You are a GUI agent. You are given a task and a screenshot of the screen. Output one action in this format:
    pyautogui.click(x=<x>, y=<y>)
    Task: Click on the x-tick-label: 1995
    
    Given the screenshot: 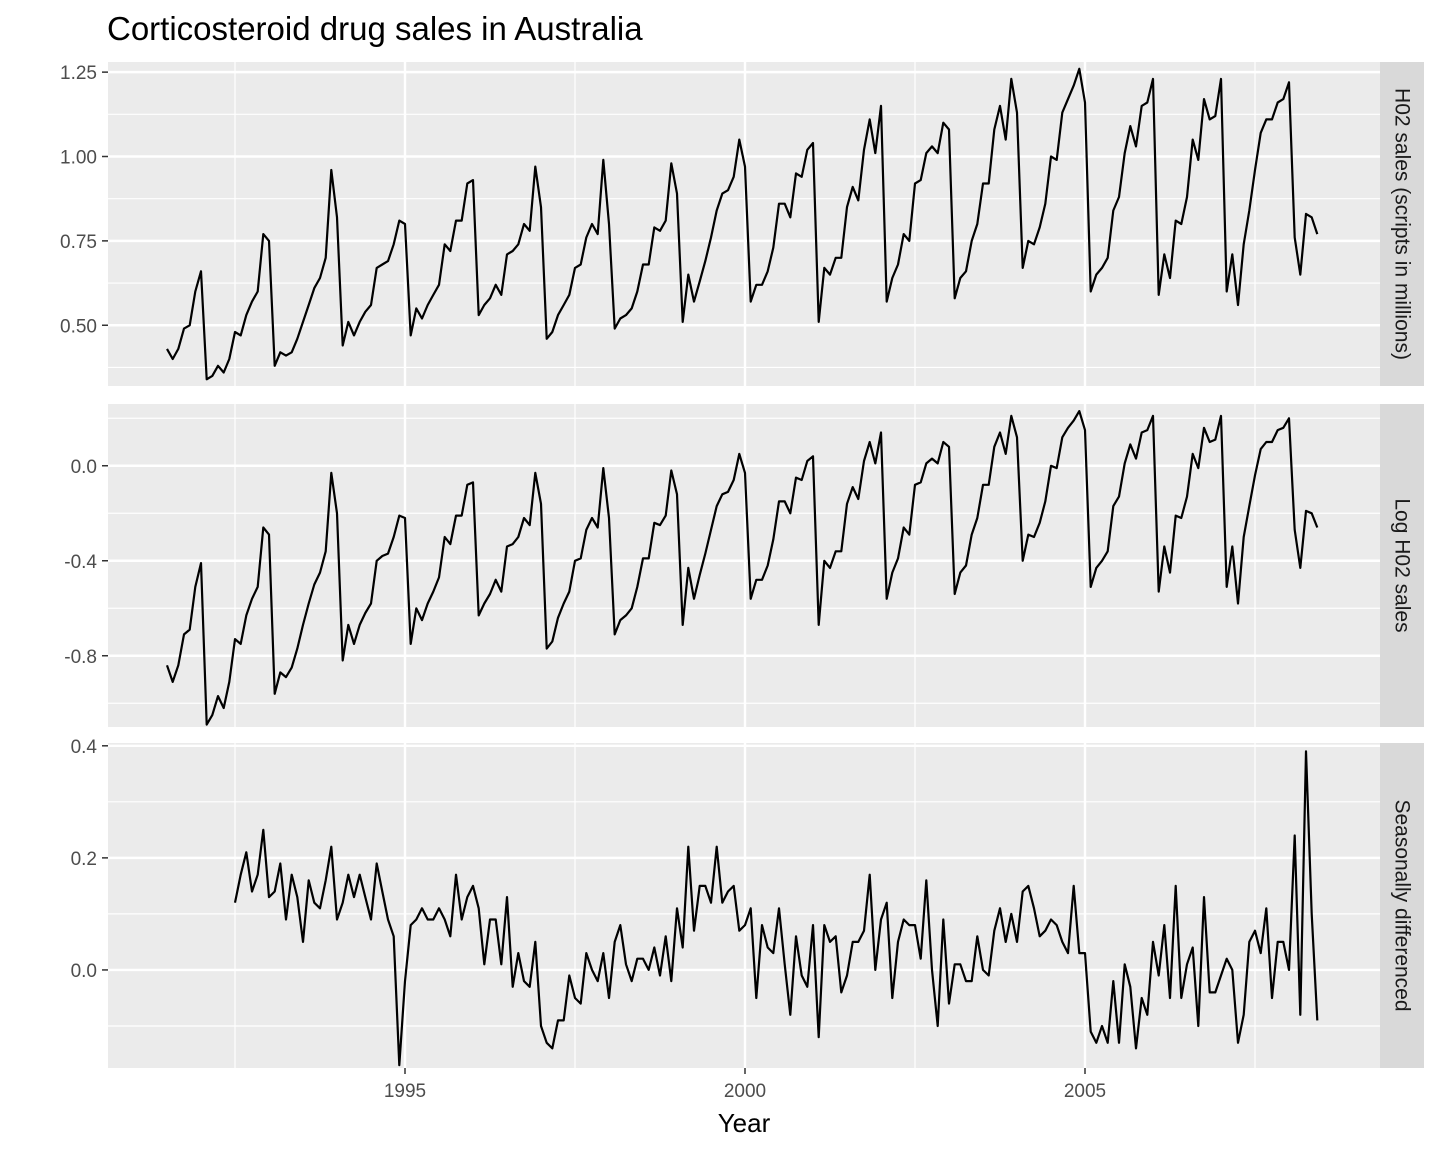 What is the action you would take?
    pyautogui.click(x=405, y=1091)
    